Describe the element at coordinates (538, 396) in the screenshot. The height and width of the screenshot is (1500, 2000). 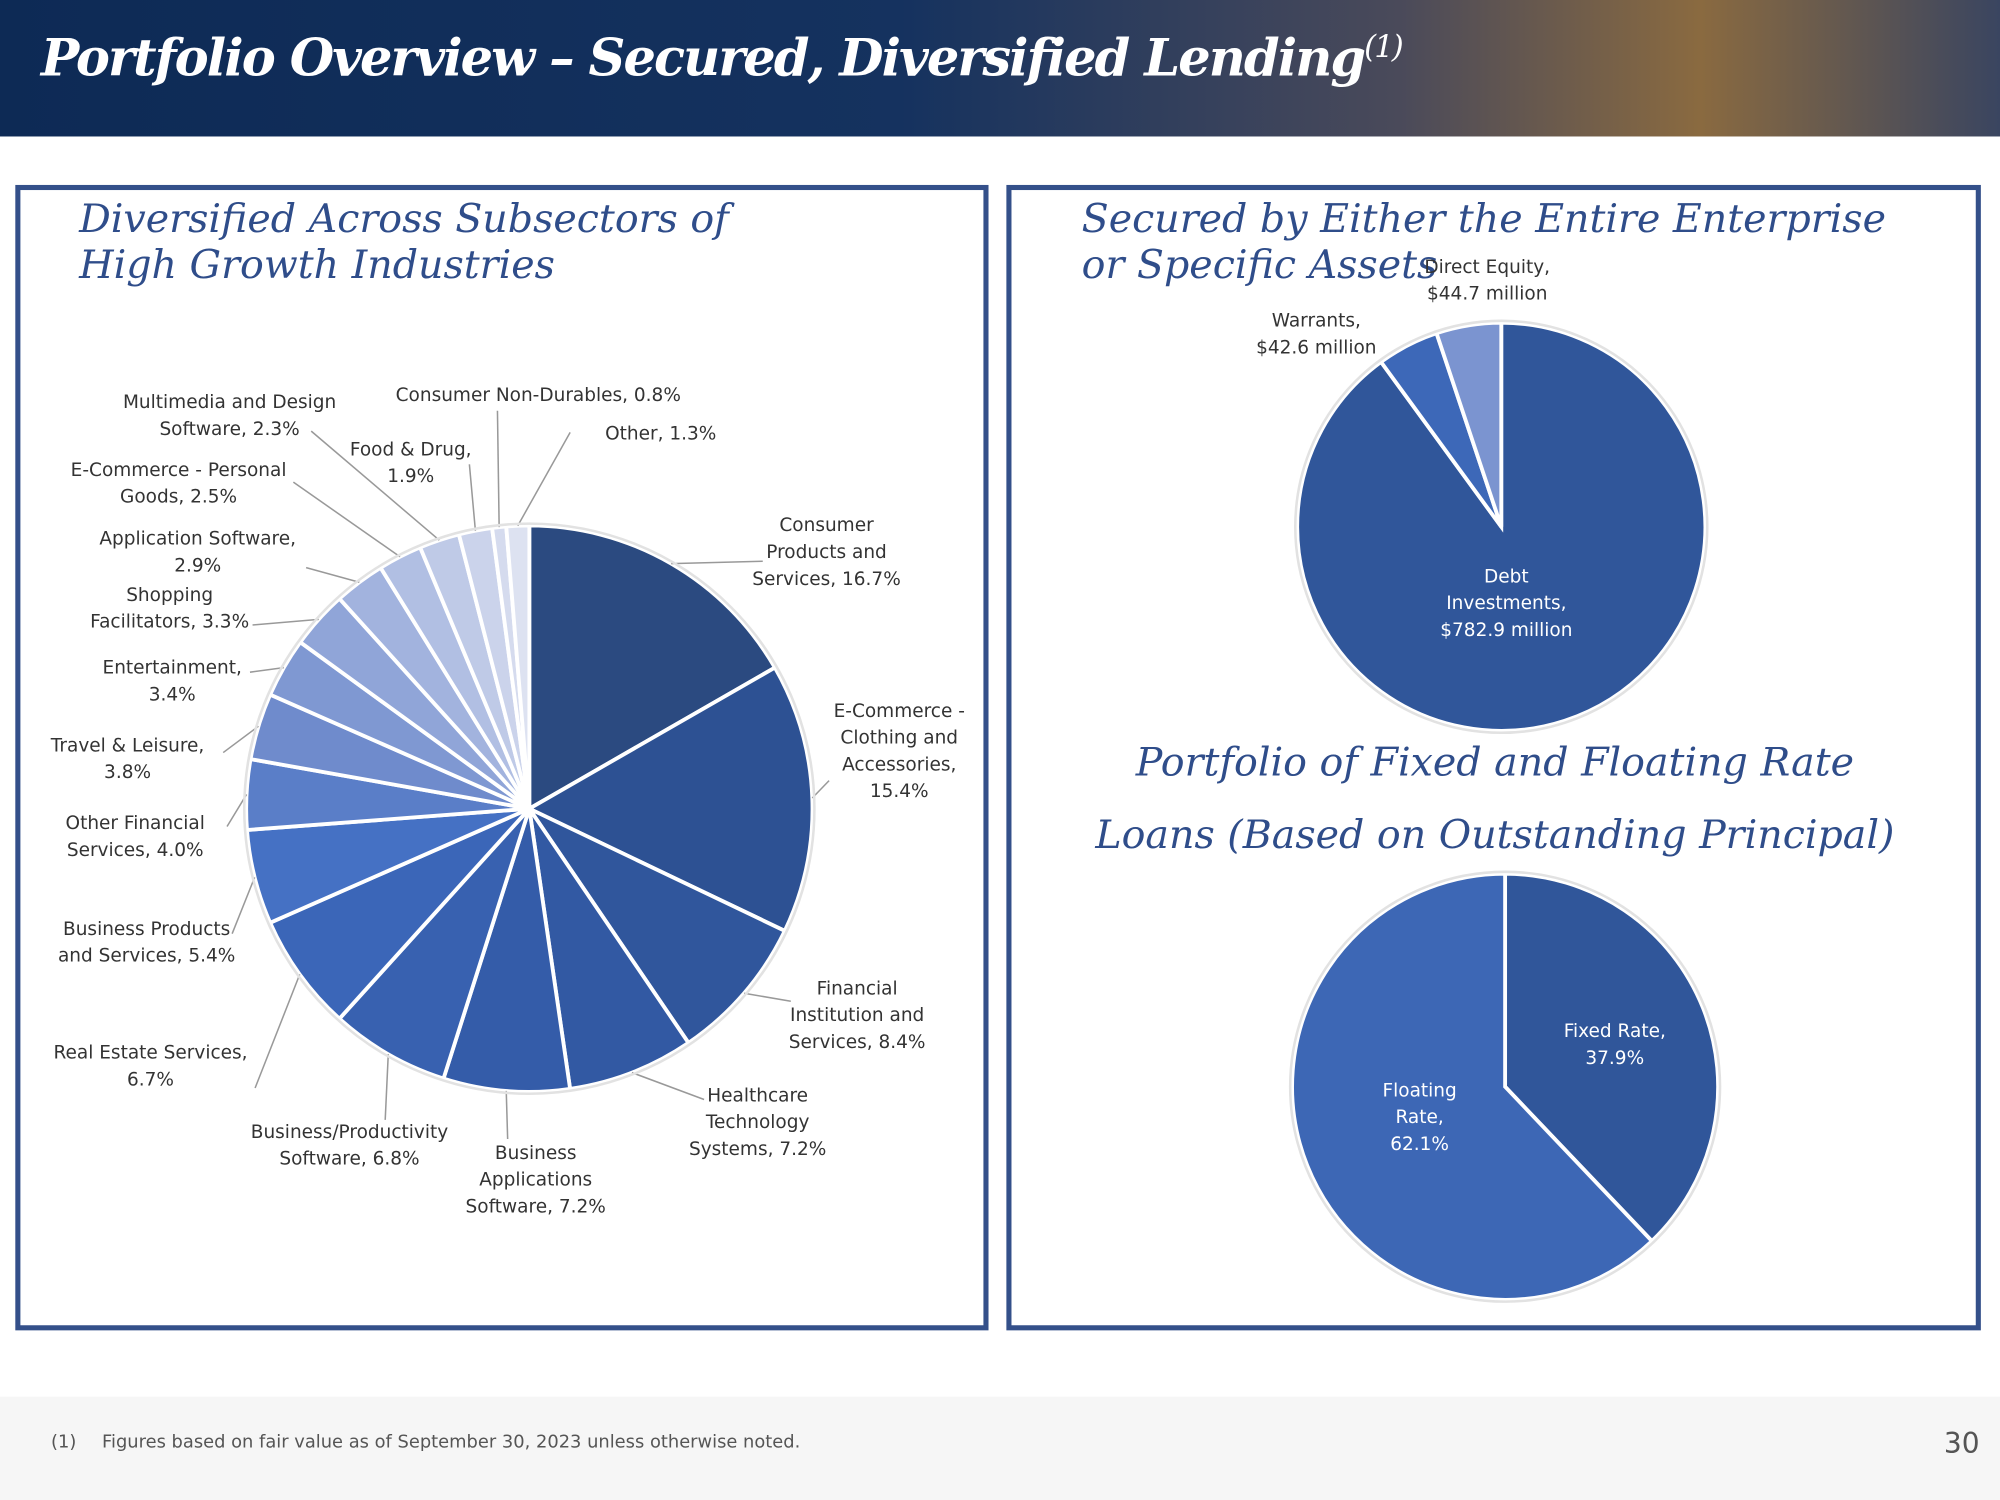
I see `slice-label: Consumer Non-Durables, 0.8%` at that location.